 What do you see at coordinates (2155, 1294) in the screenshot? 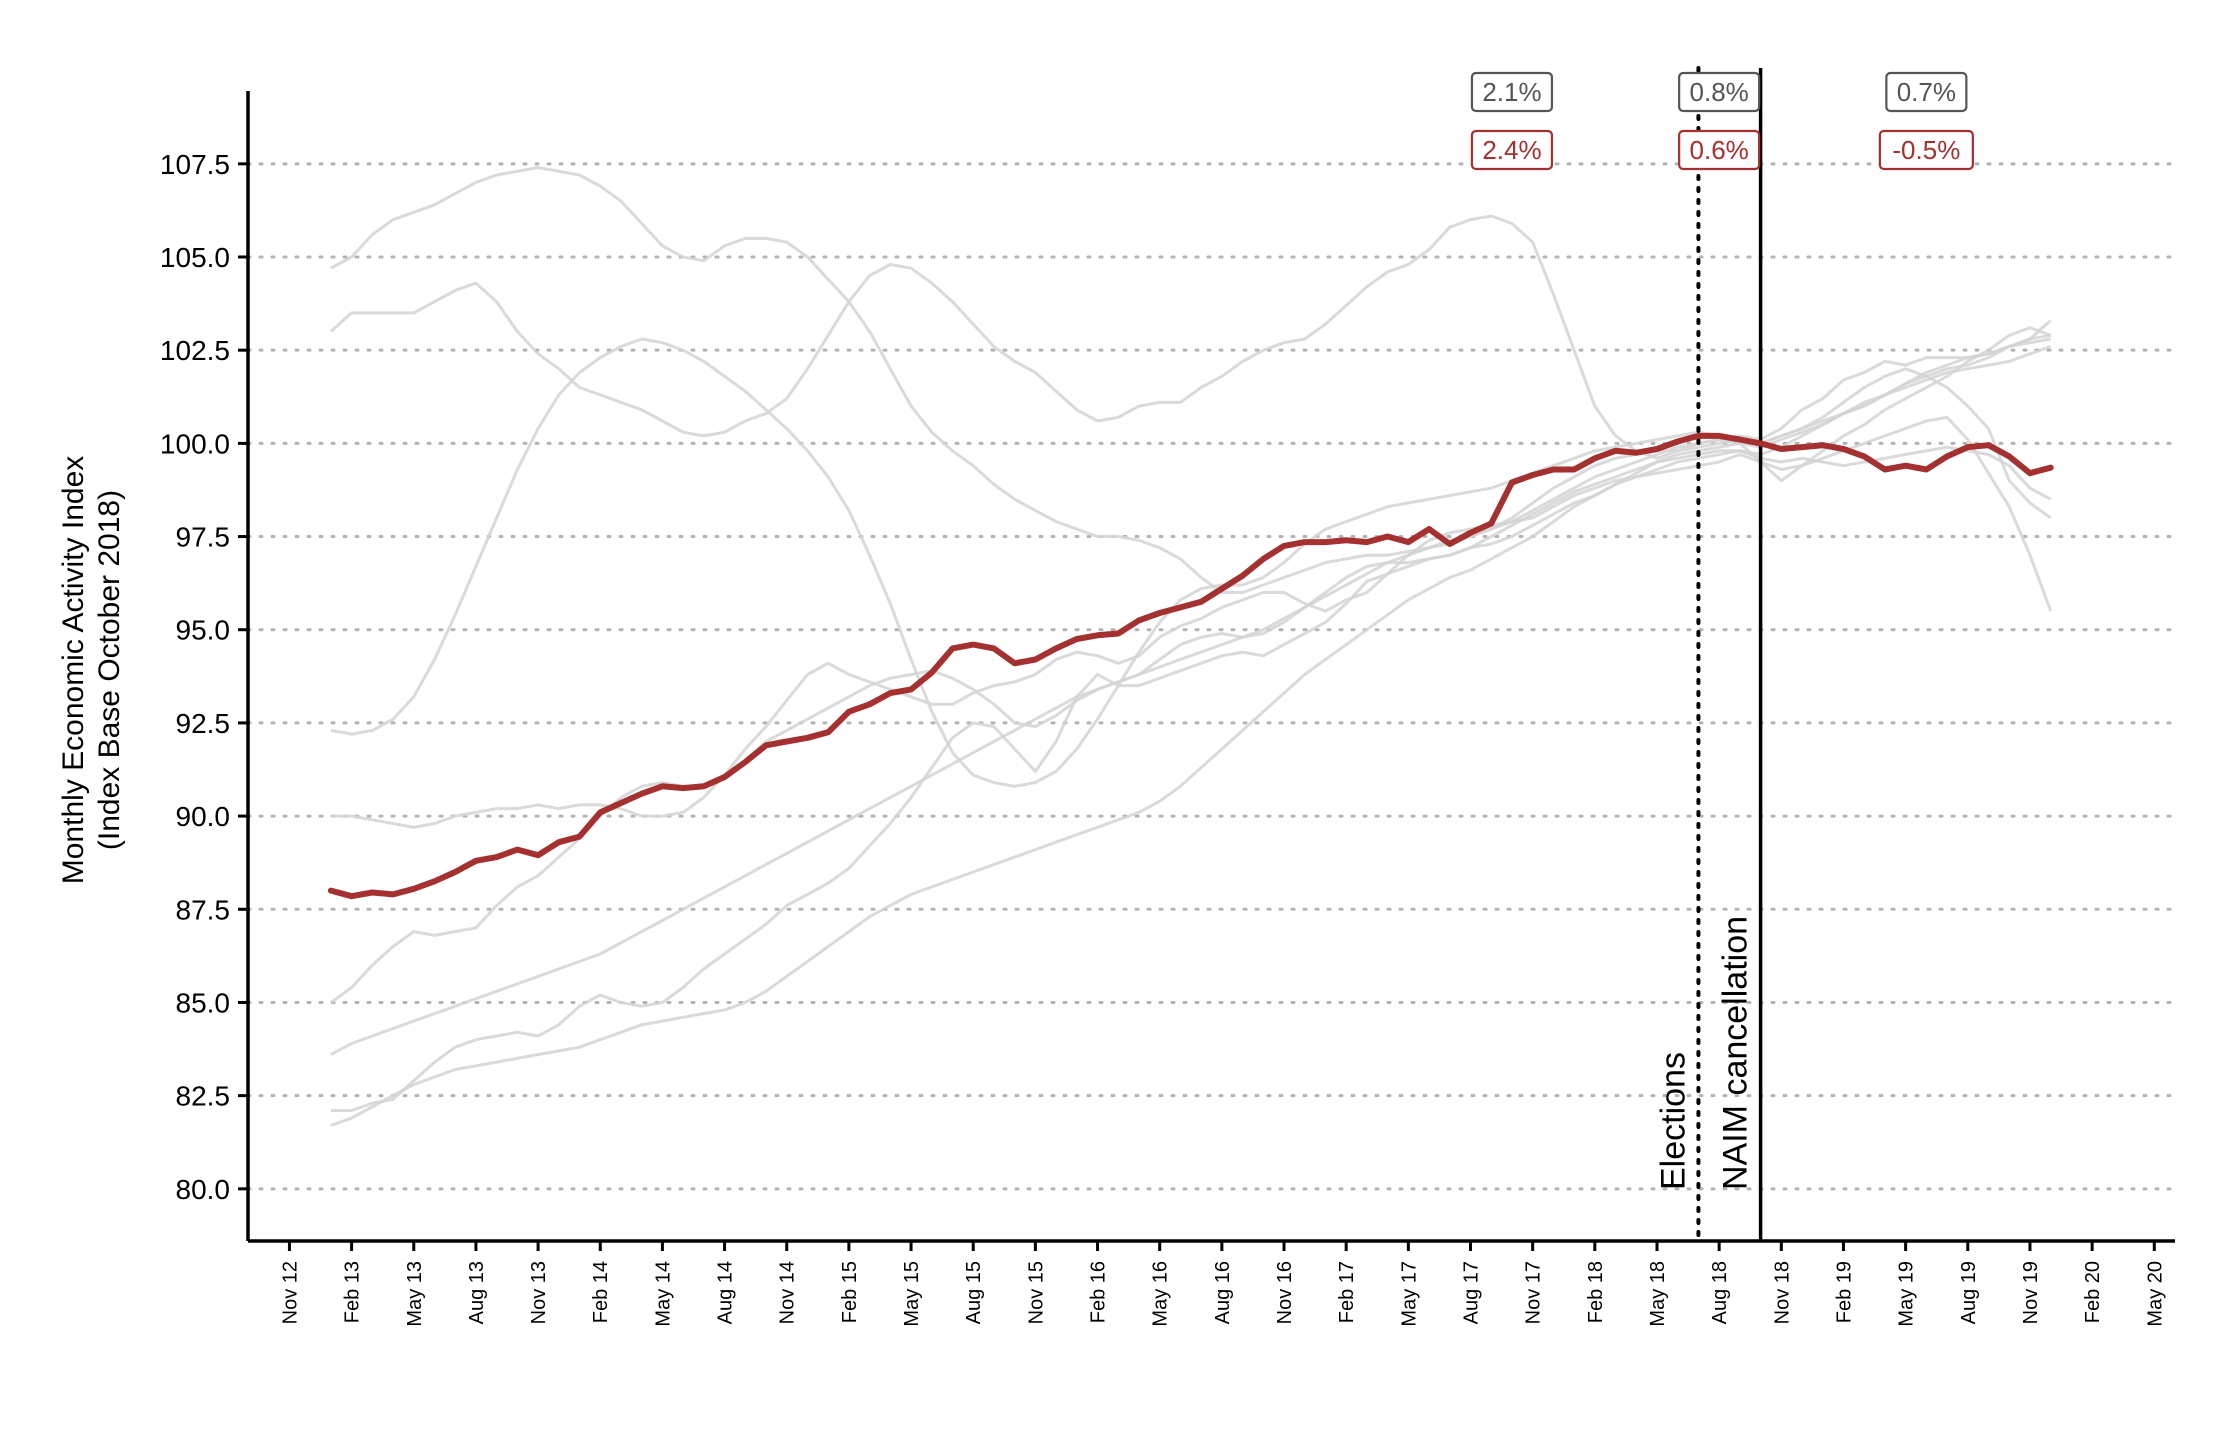
I see `x-tick-label: May 20` at bounding box center [2155, 1294].